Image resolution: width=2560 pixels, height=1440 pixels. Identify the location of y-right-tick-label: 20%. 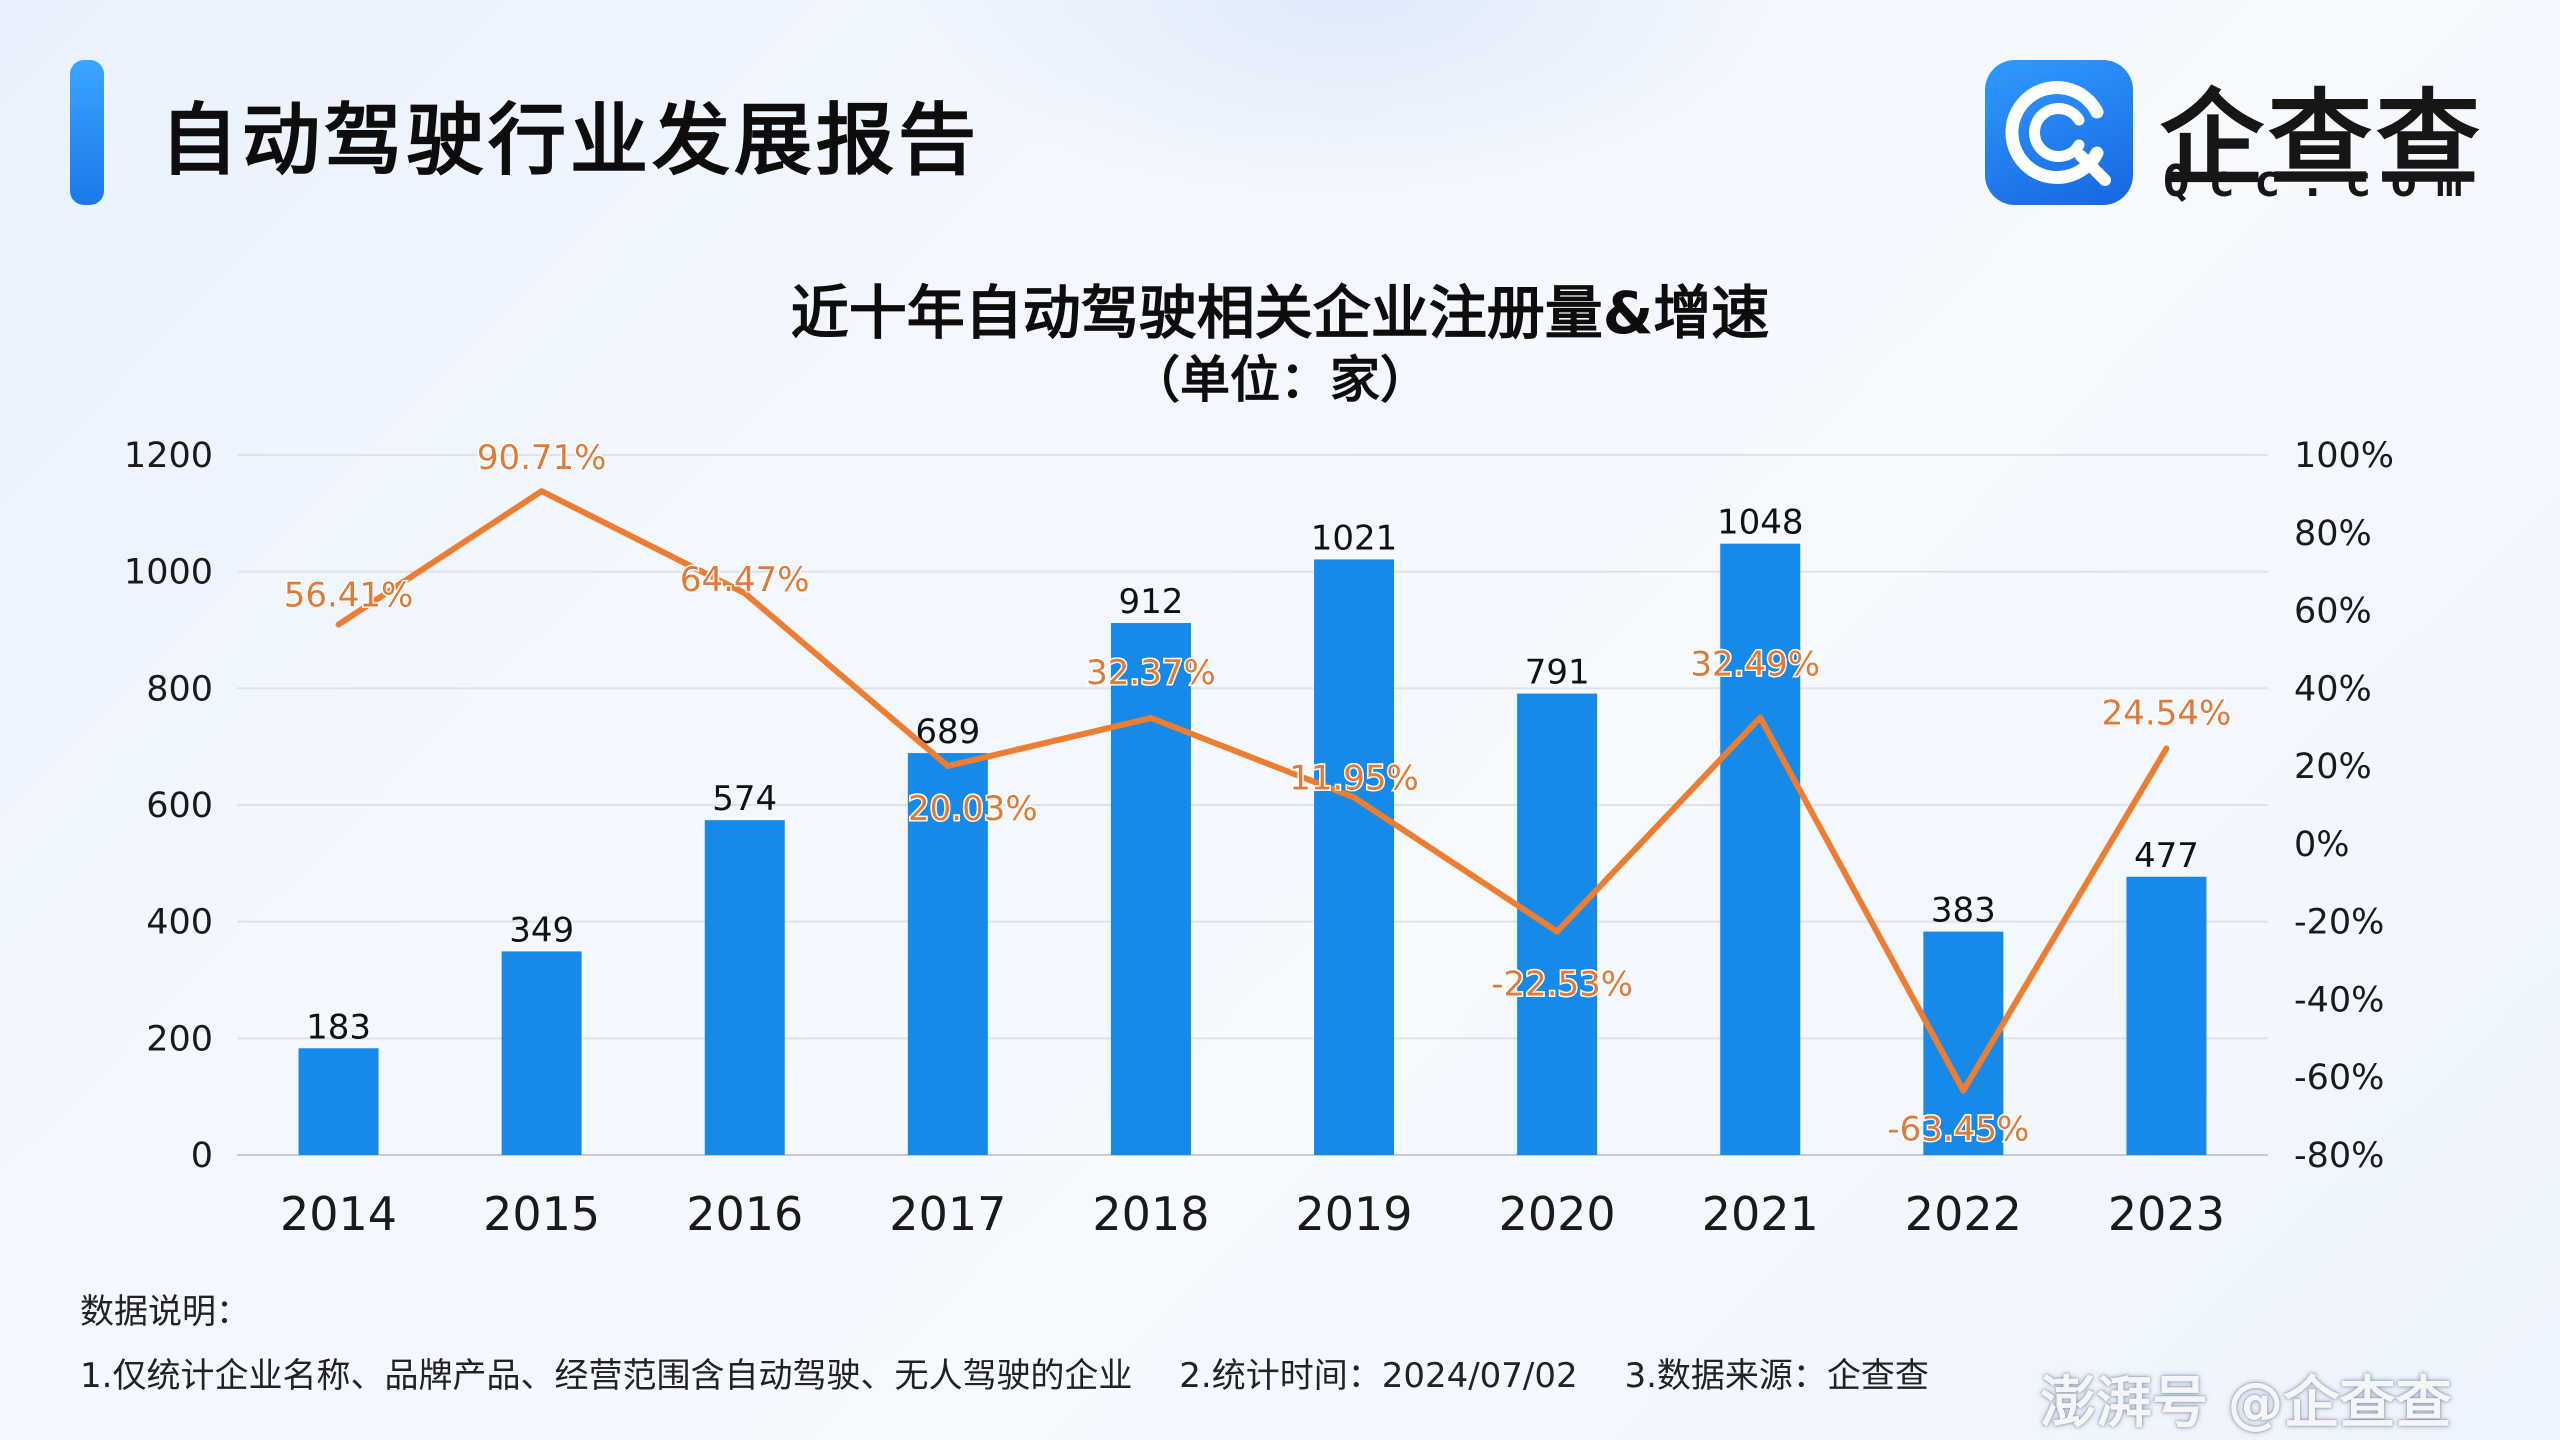
(2333, 767).